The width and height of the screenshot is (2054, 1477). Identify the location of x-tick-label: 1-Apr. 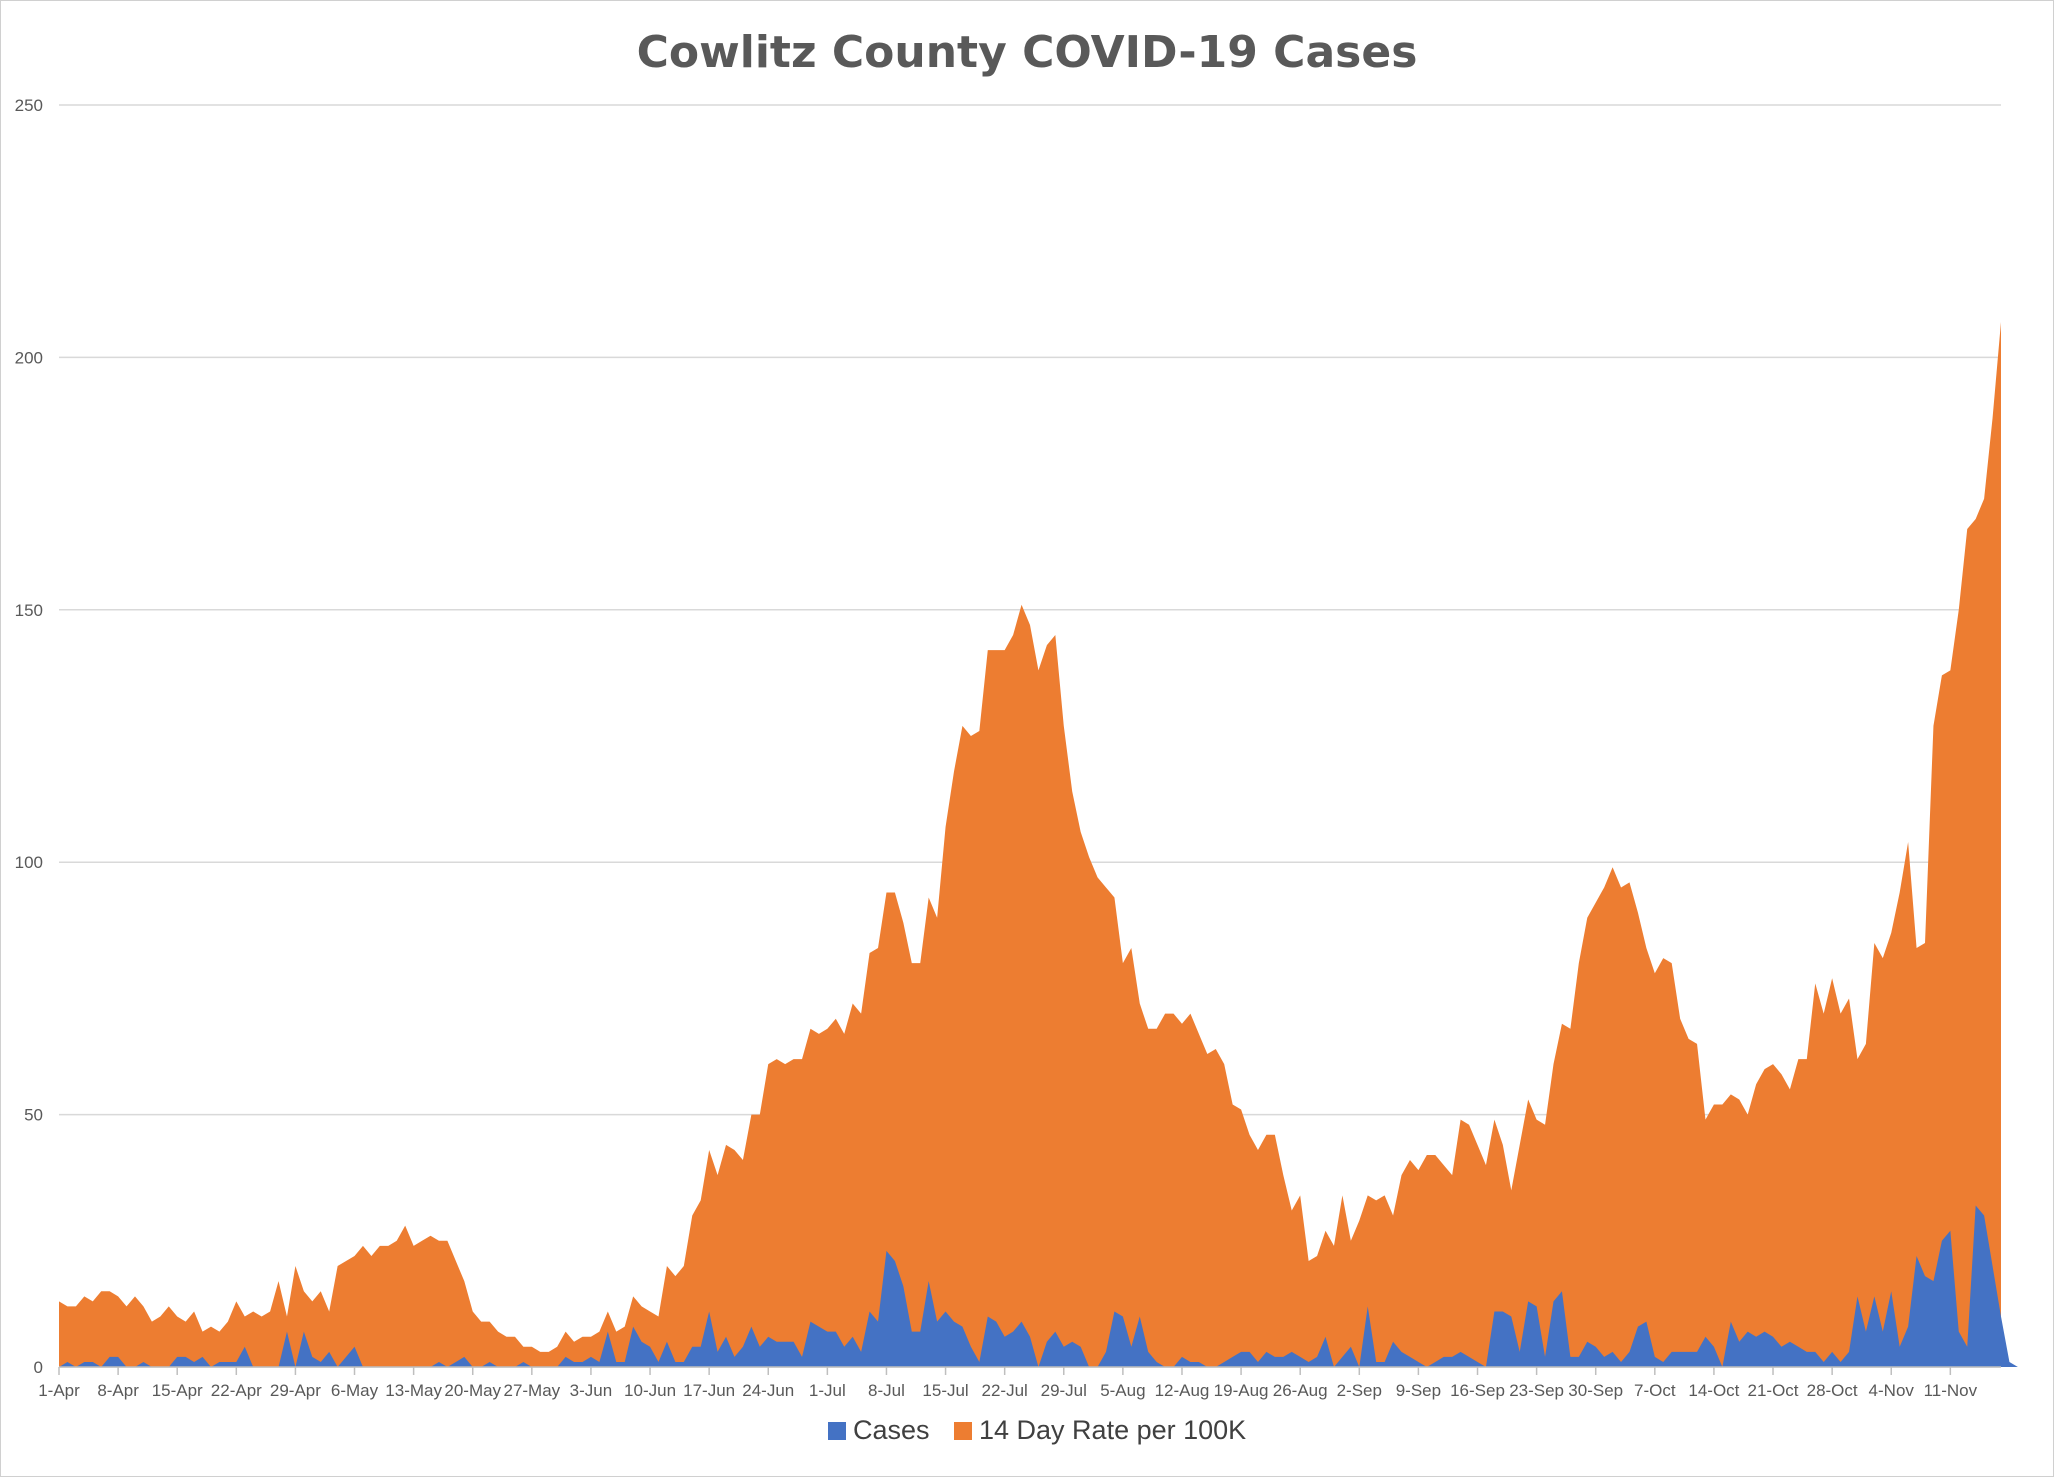
(59, 1390).